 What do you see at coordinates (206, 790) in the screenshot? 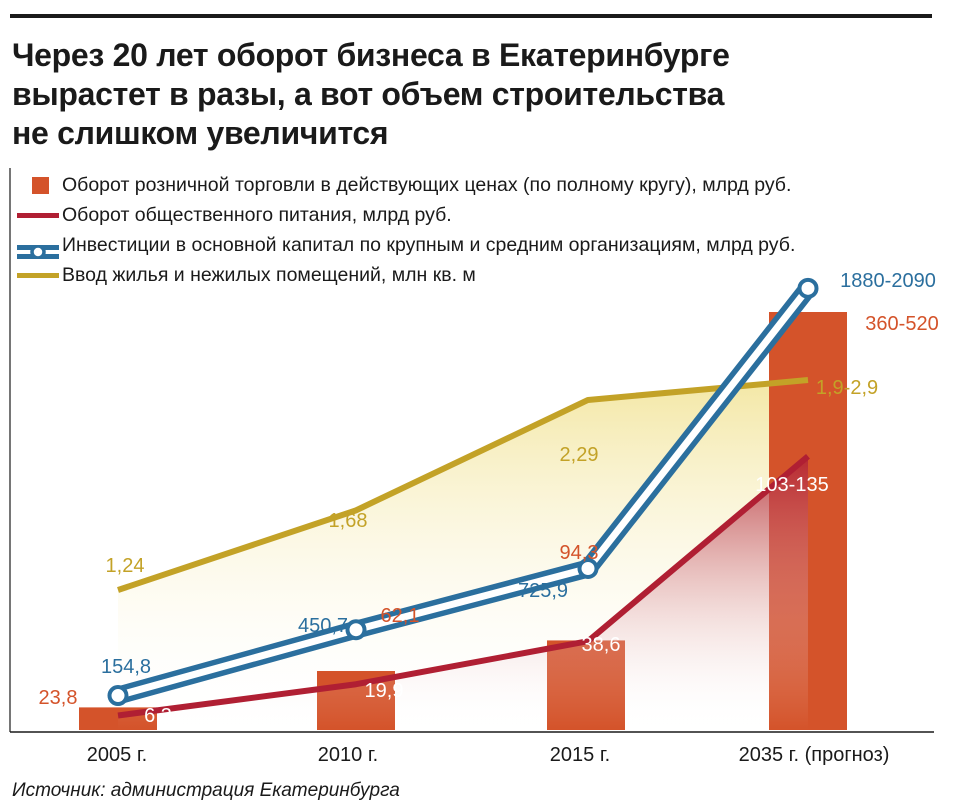
I see `source-note: Источник: администрация Екатеринбурга` at bounding box center [206, 790].